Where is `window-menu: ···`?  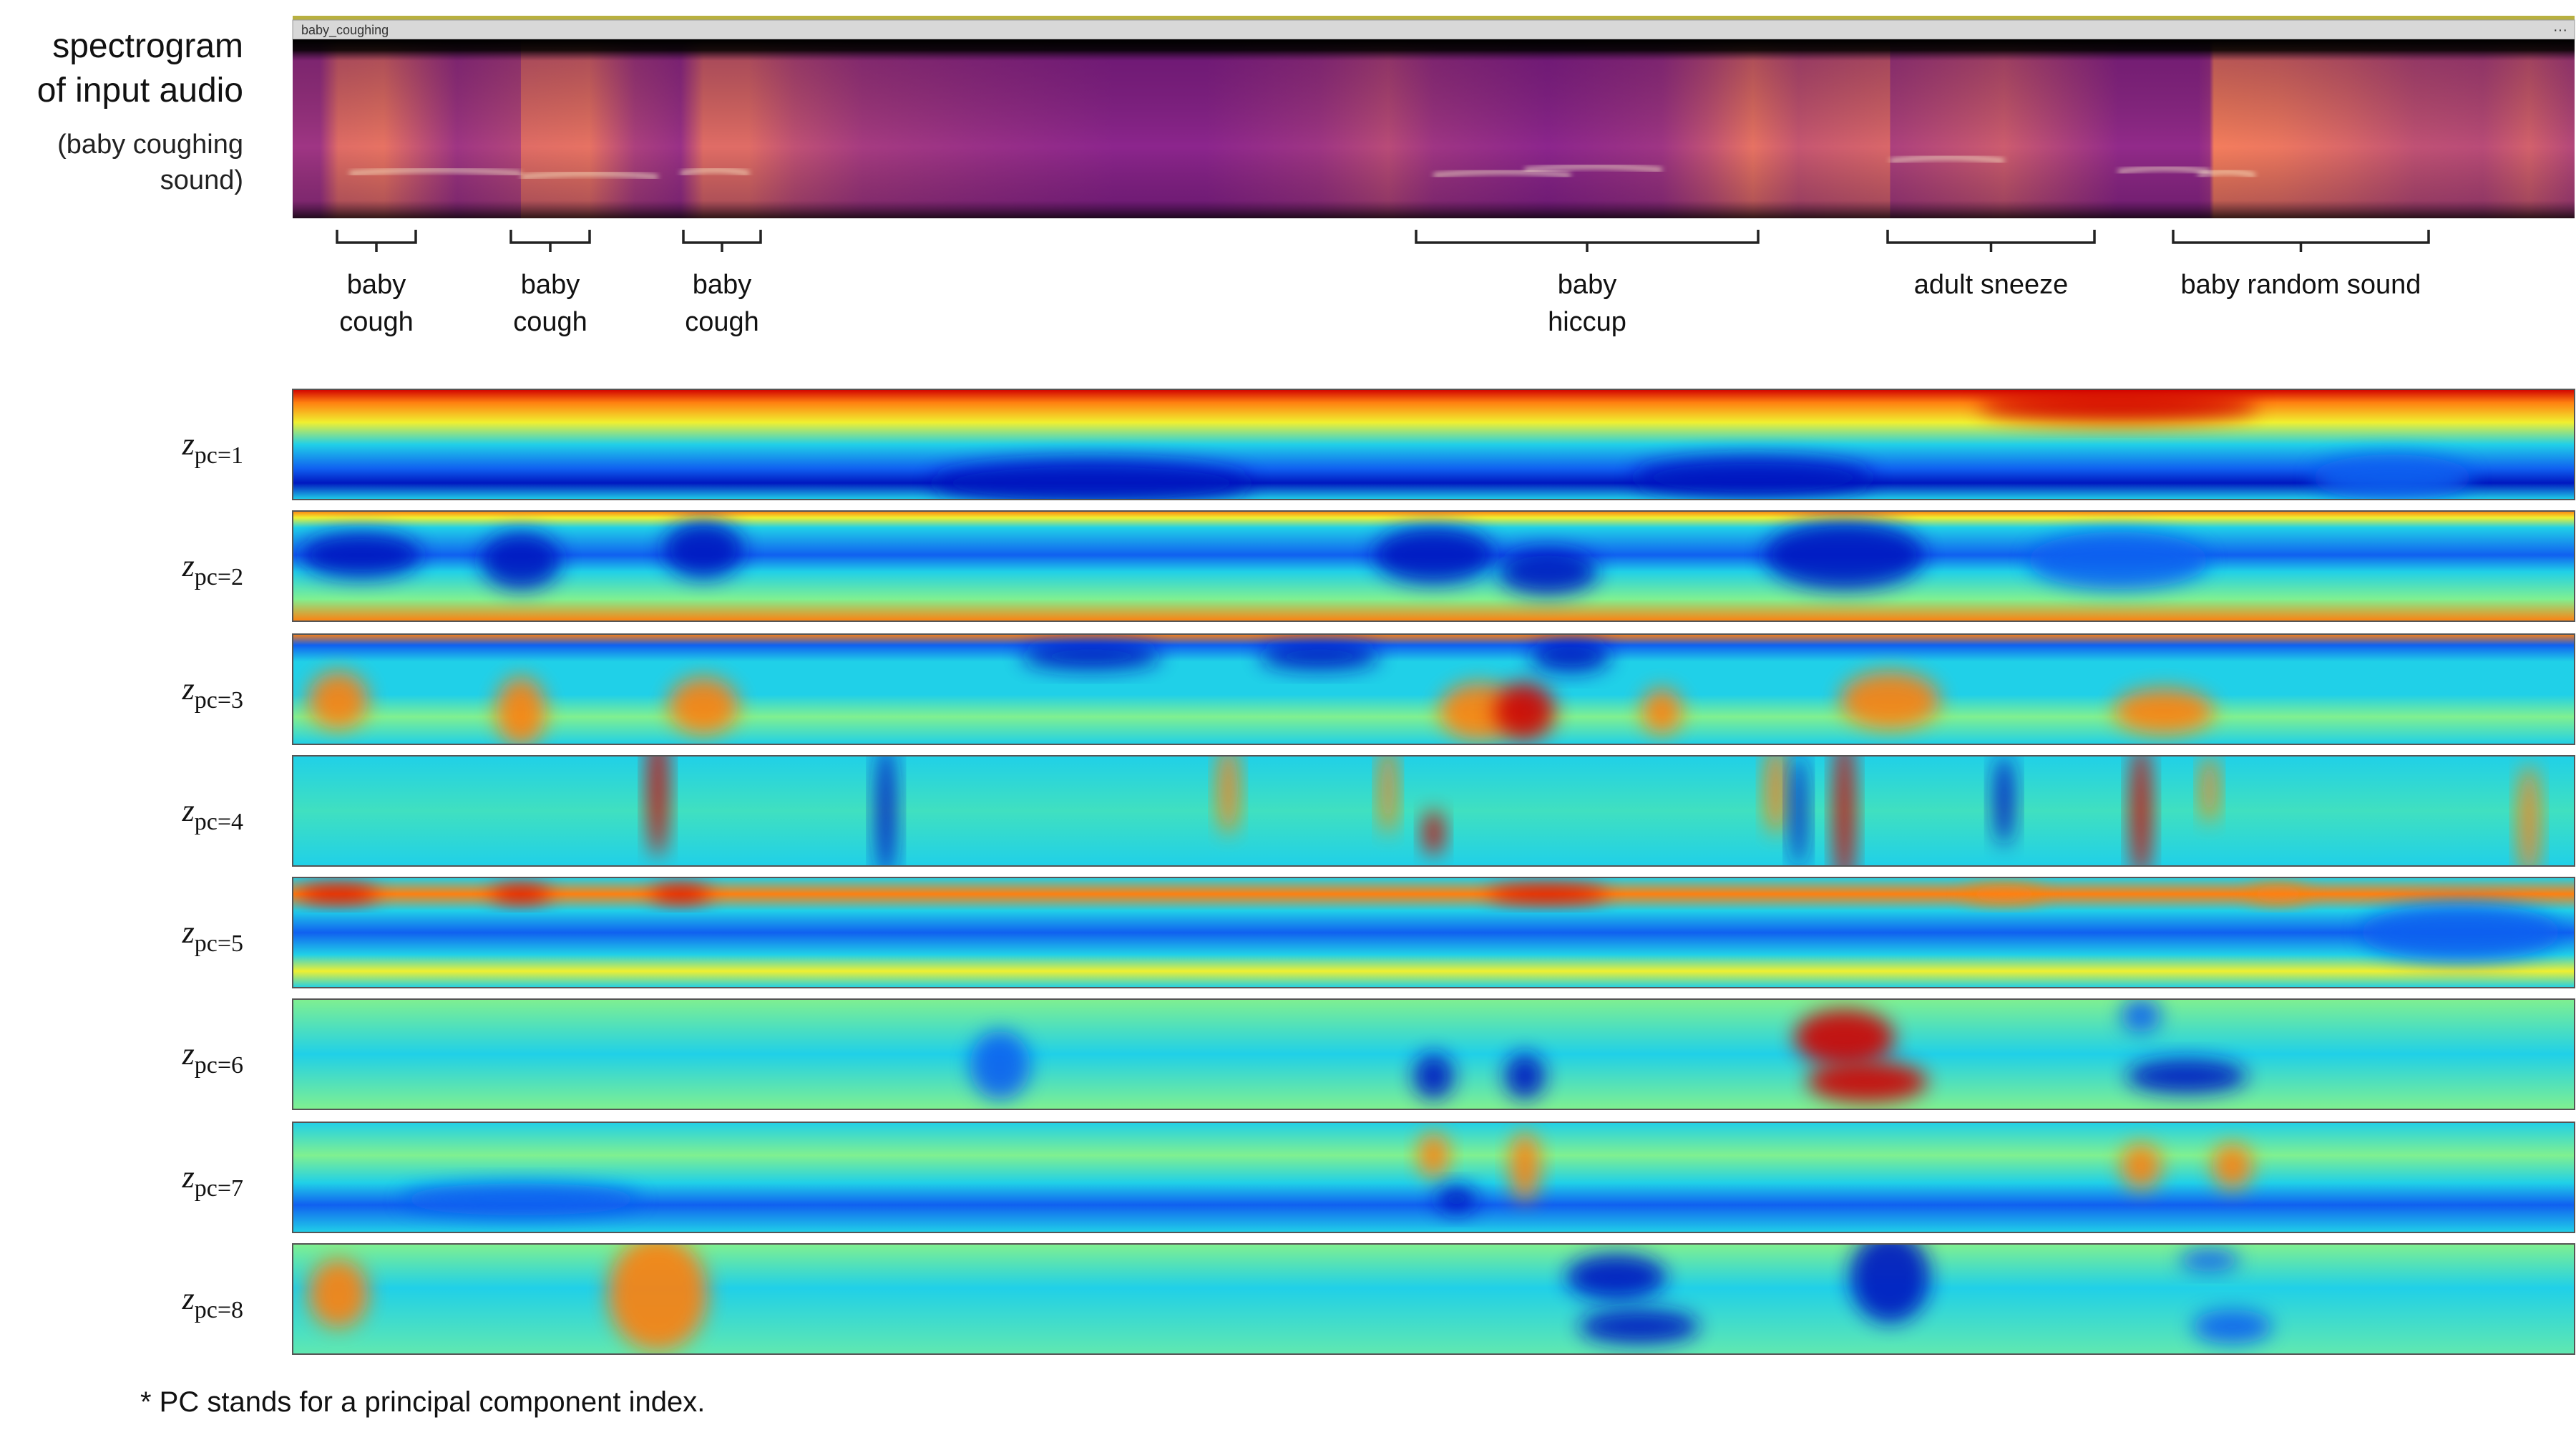
window-menu: ··· is located at coordinates (2560, 30).